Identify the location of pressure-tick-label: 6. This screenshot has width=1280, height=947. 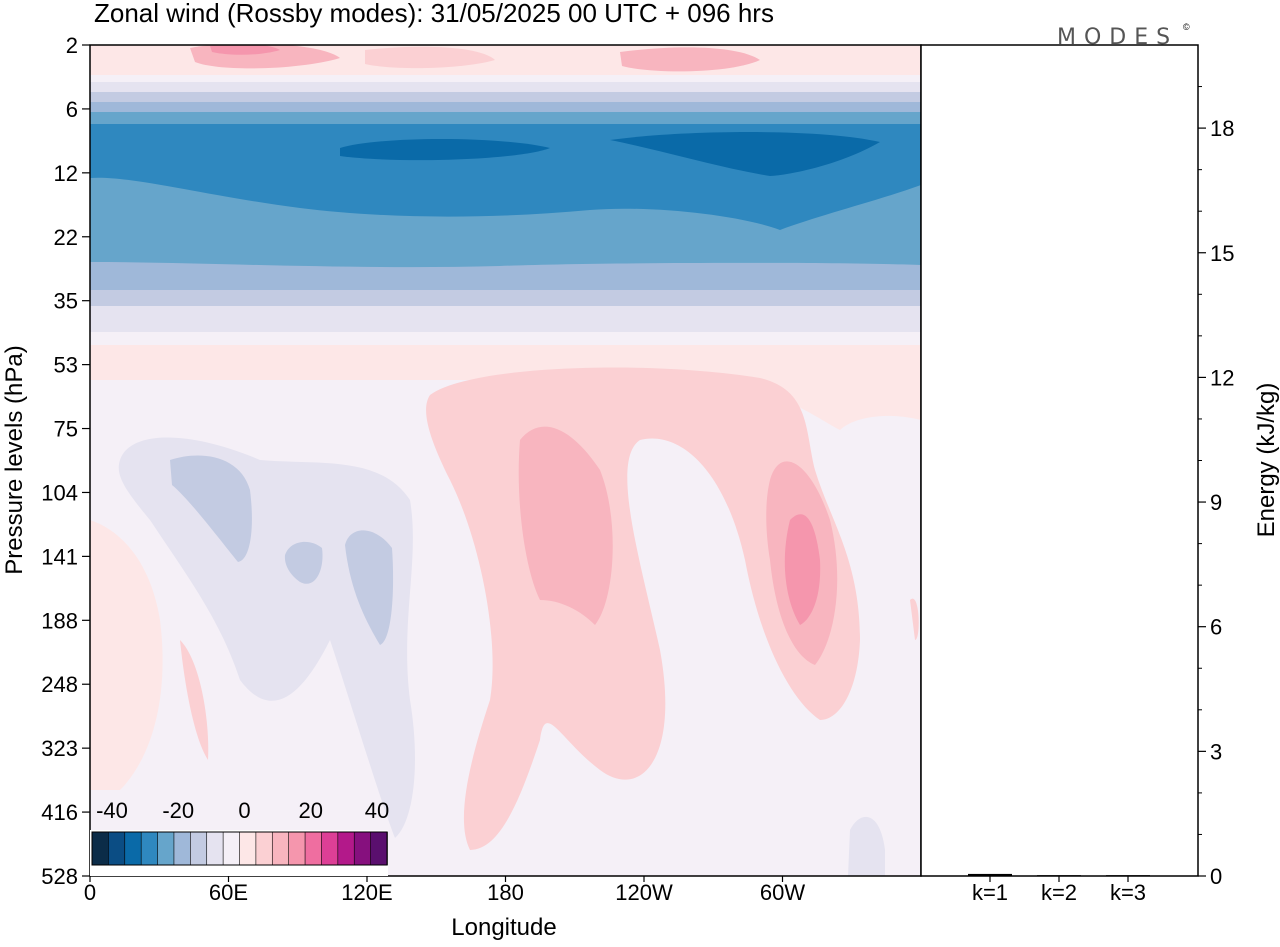
(72, 109).